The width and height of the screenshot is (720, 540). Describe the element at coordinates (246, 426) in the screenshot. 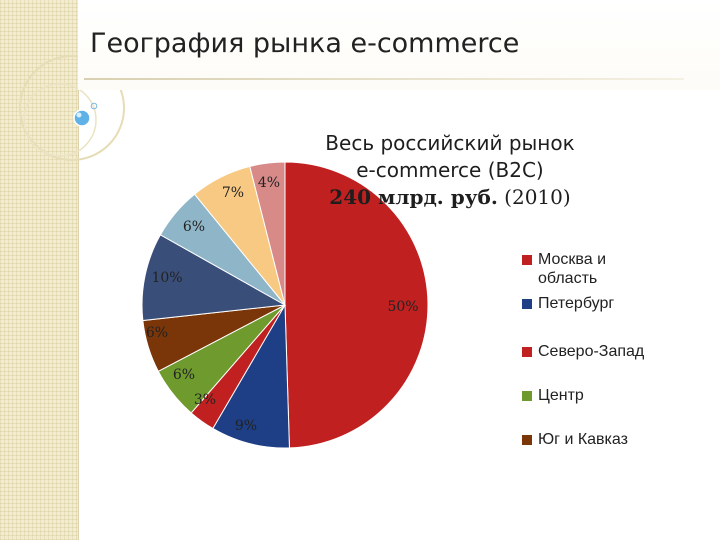

I see `pie-data-label: 9%` at that location.